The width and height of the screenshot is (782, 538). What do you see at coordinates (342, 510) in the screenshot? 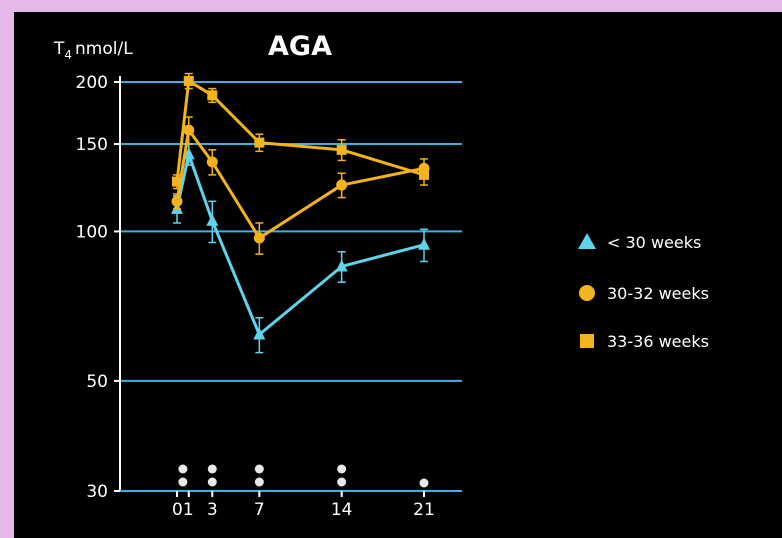
I see `x-tick-label: 14` at bounding box center [342, 510].